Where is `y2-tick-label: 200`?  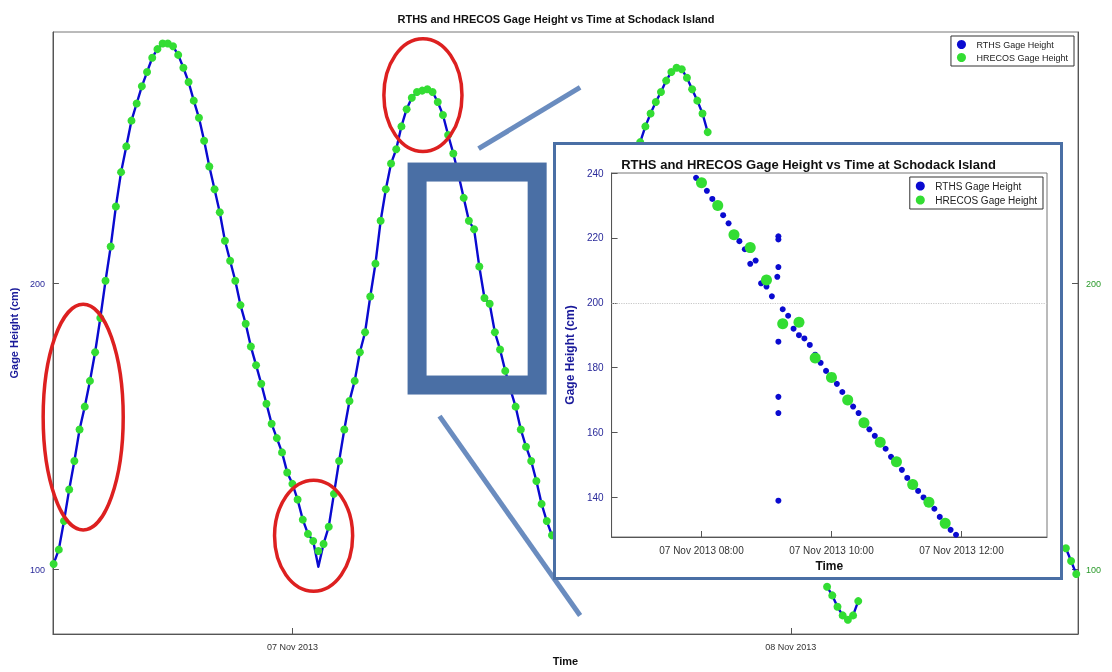 y2-tick-label: 200 is located at coordinates (1094, 283).